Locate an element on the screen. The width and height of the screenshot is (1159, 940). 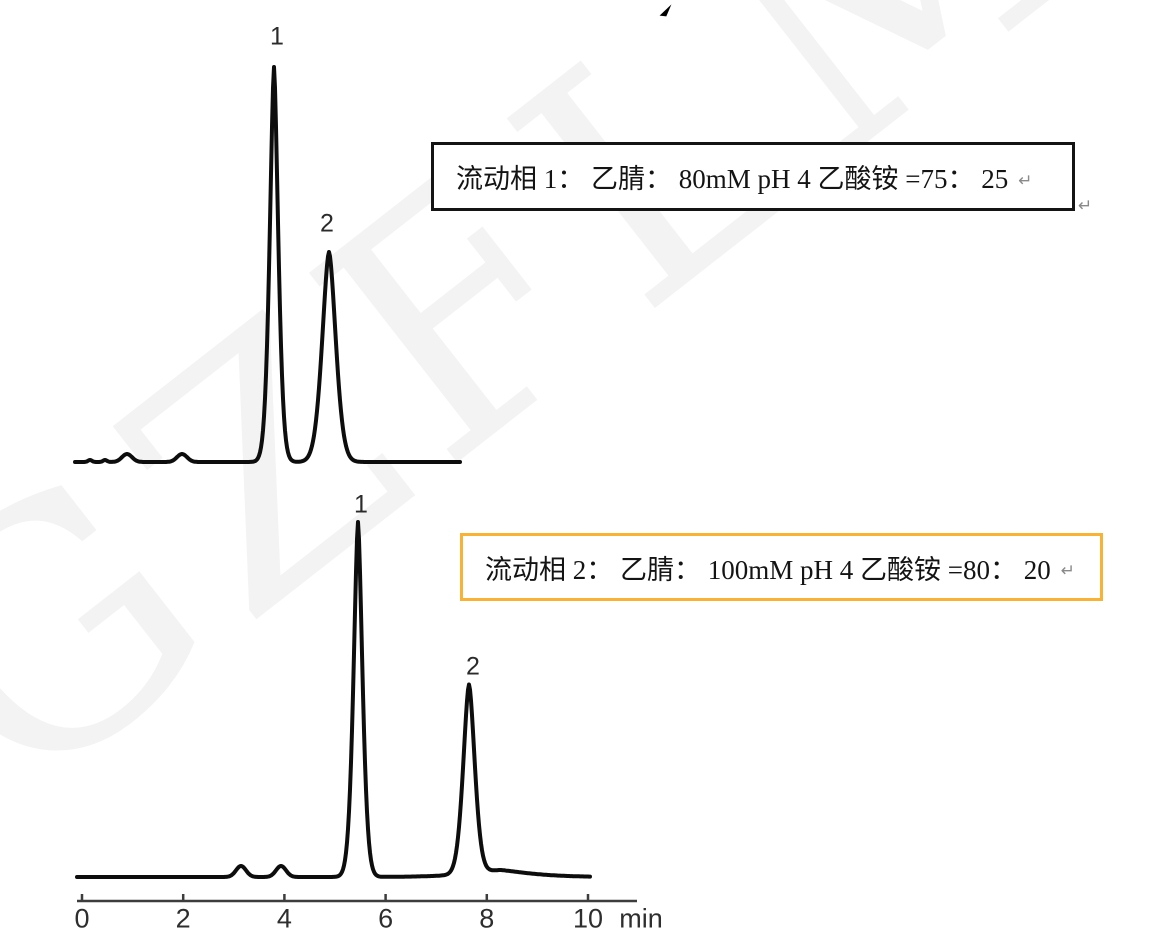
x-axis-tick-label: 6 is located at coordinates (386, 918).